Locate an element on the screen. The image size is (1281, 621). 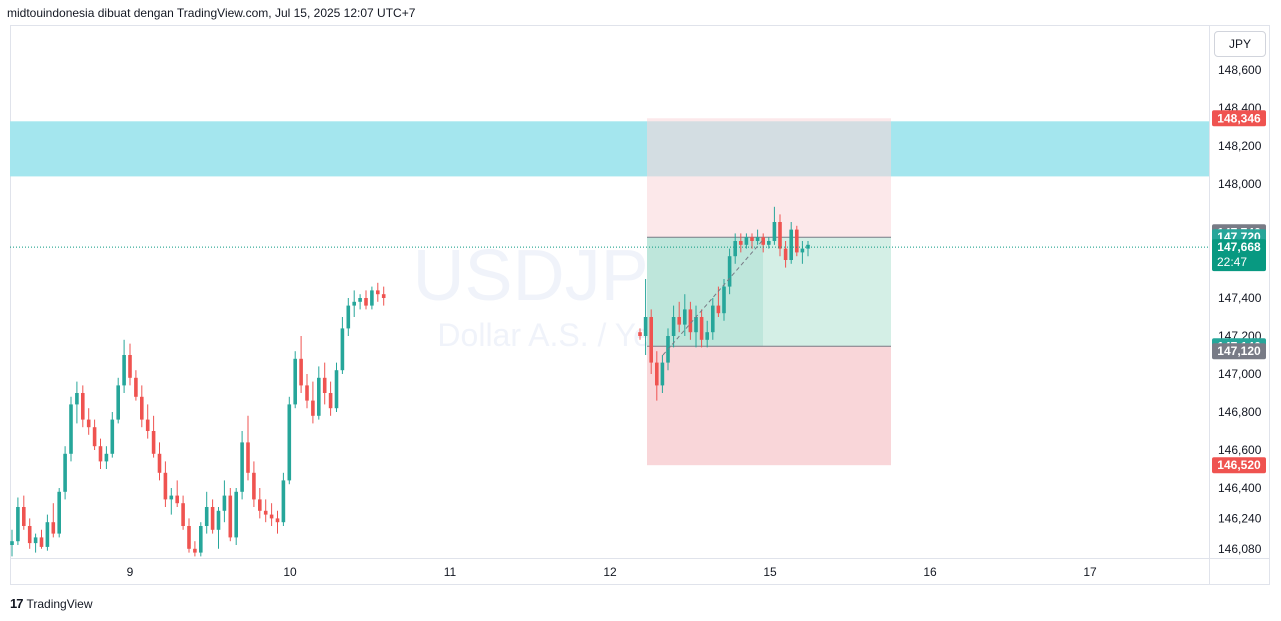
currency-button: JPY is located at coordinates (1240, 44).